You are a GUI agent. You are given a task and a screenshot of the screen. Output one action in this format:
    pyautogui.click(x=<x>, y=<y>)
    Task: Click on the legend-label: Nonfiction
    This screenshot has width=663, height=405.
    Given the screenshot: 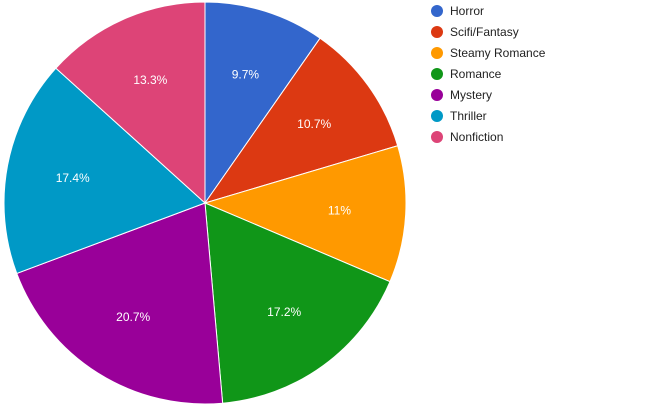 What is the action you would take?
    pyautogui.click(x=477, y=136)
    